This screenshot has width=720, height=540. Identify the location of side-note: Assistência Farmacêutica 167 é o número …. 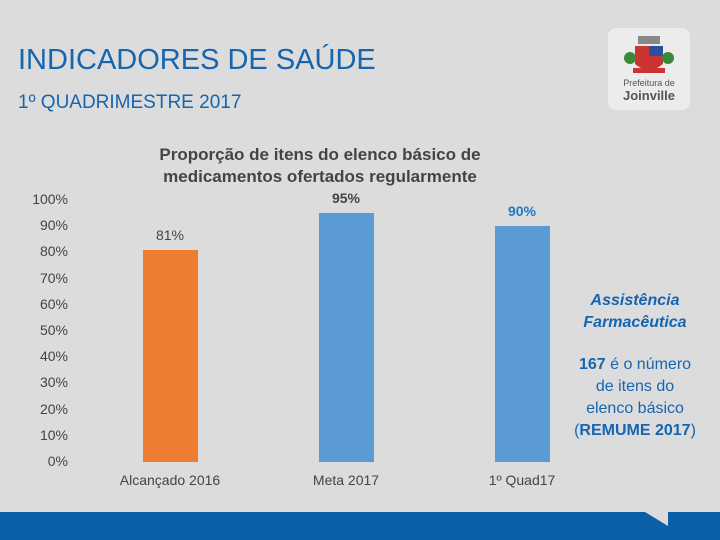
(635, 366).